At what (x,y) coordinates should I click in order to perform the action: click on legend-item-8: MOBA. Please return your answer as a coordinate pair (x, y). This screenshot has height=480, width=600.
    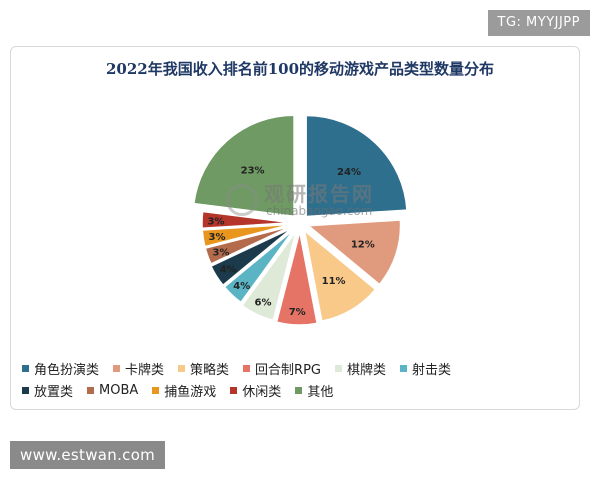
    Looking at the image, I should click on (112, 390).